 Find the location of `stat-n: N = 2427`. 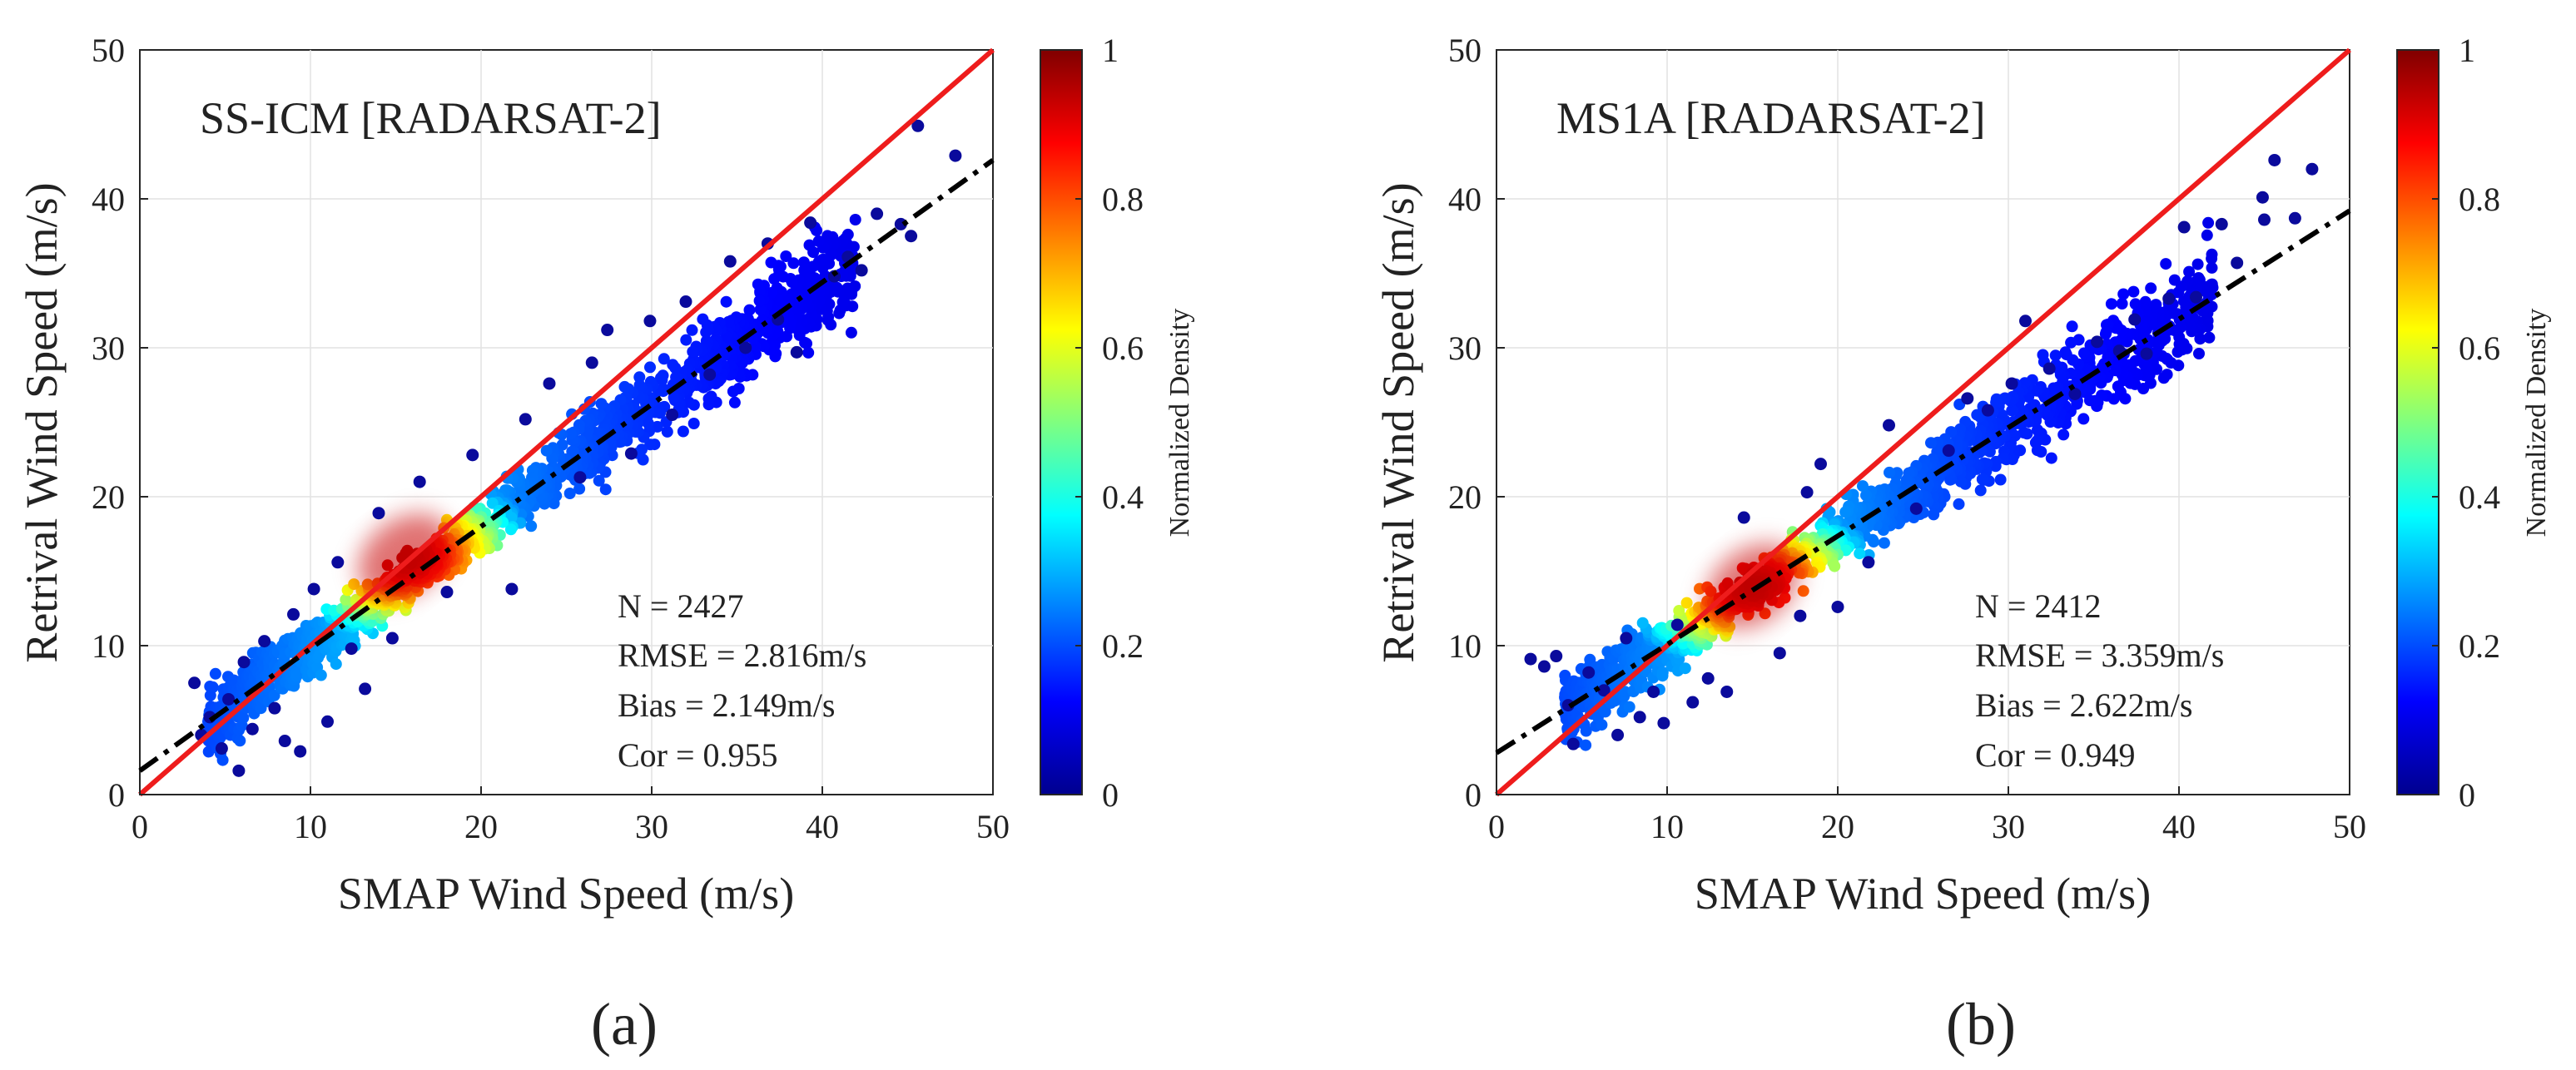

stat-n: N = 2427 is located at coordinates (680, 606).